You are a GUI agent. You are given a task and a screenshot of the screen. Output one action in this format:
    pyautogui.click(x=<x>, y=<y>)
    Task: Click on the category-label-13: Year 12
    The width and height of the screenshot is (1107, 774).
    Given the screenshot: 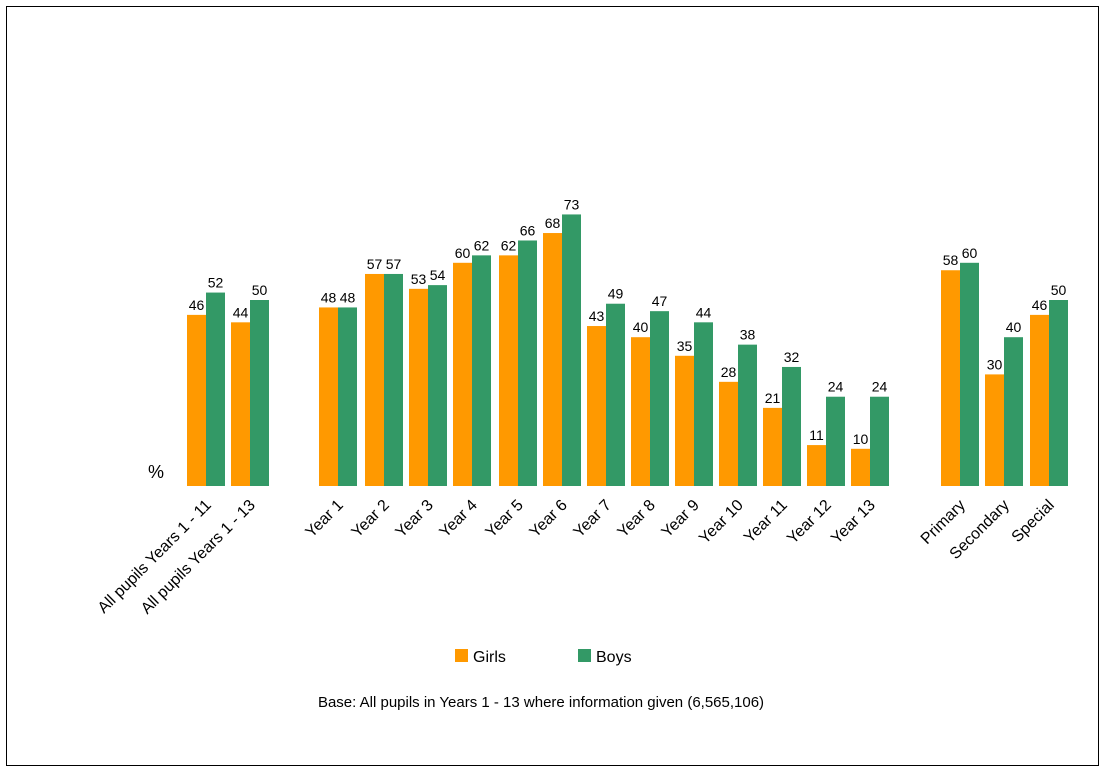 What is the action you would take?
    pyautogui.click(x=809, y=522)
    